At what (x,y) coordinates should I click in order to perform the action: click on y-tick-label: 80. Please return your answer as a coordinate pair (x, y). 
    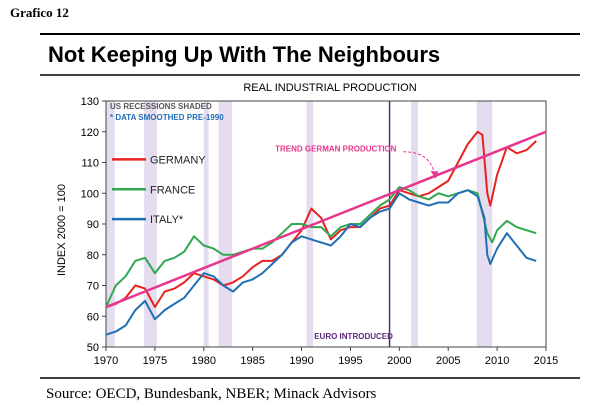
    Looking at the image, I should click on (93, 256).